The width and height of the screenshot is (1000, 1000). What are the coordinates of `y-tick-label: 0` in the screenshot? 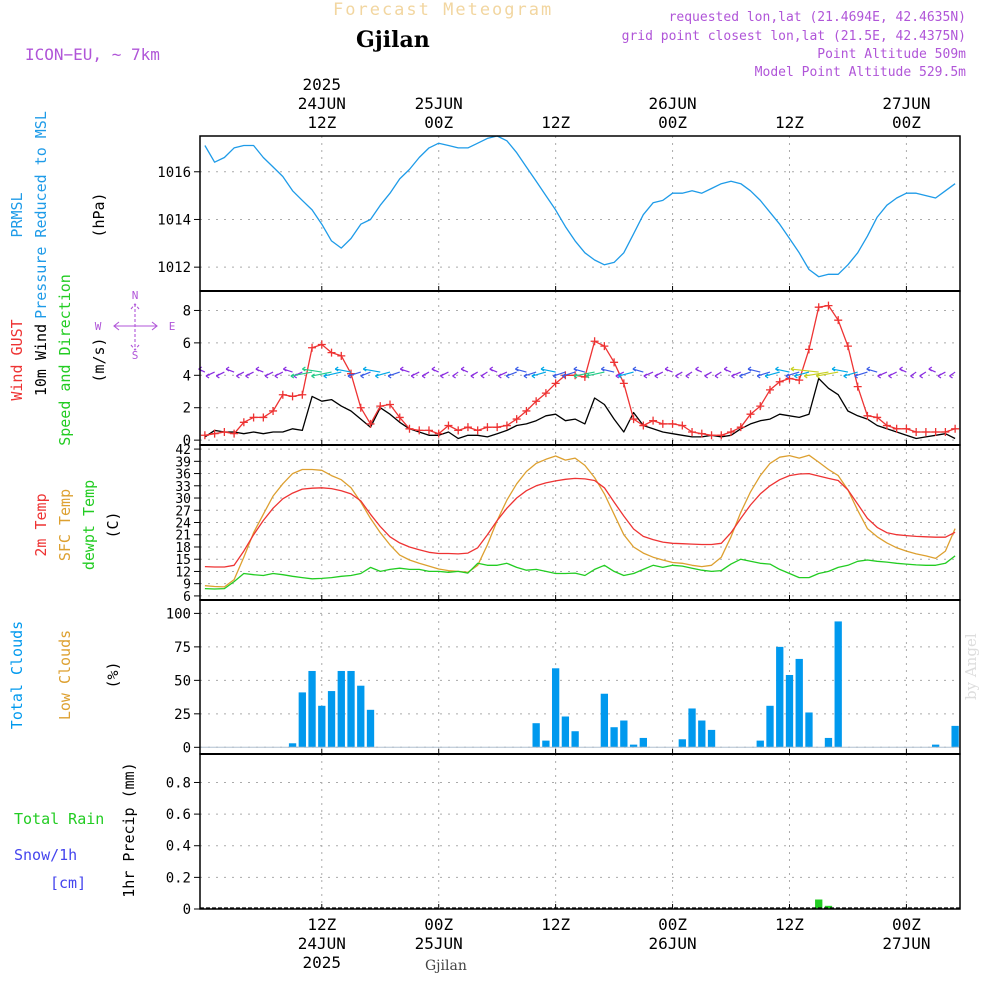 It's located at (187, 748).